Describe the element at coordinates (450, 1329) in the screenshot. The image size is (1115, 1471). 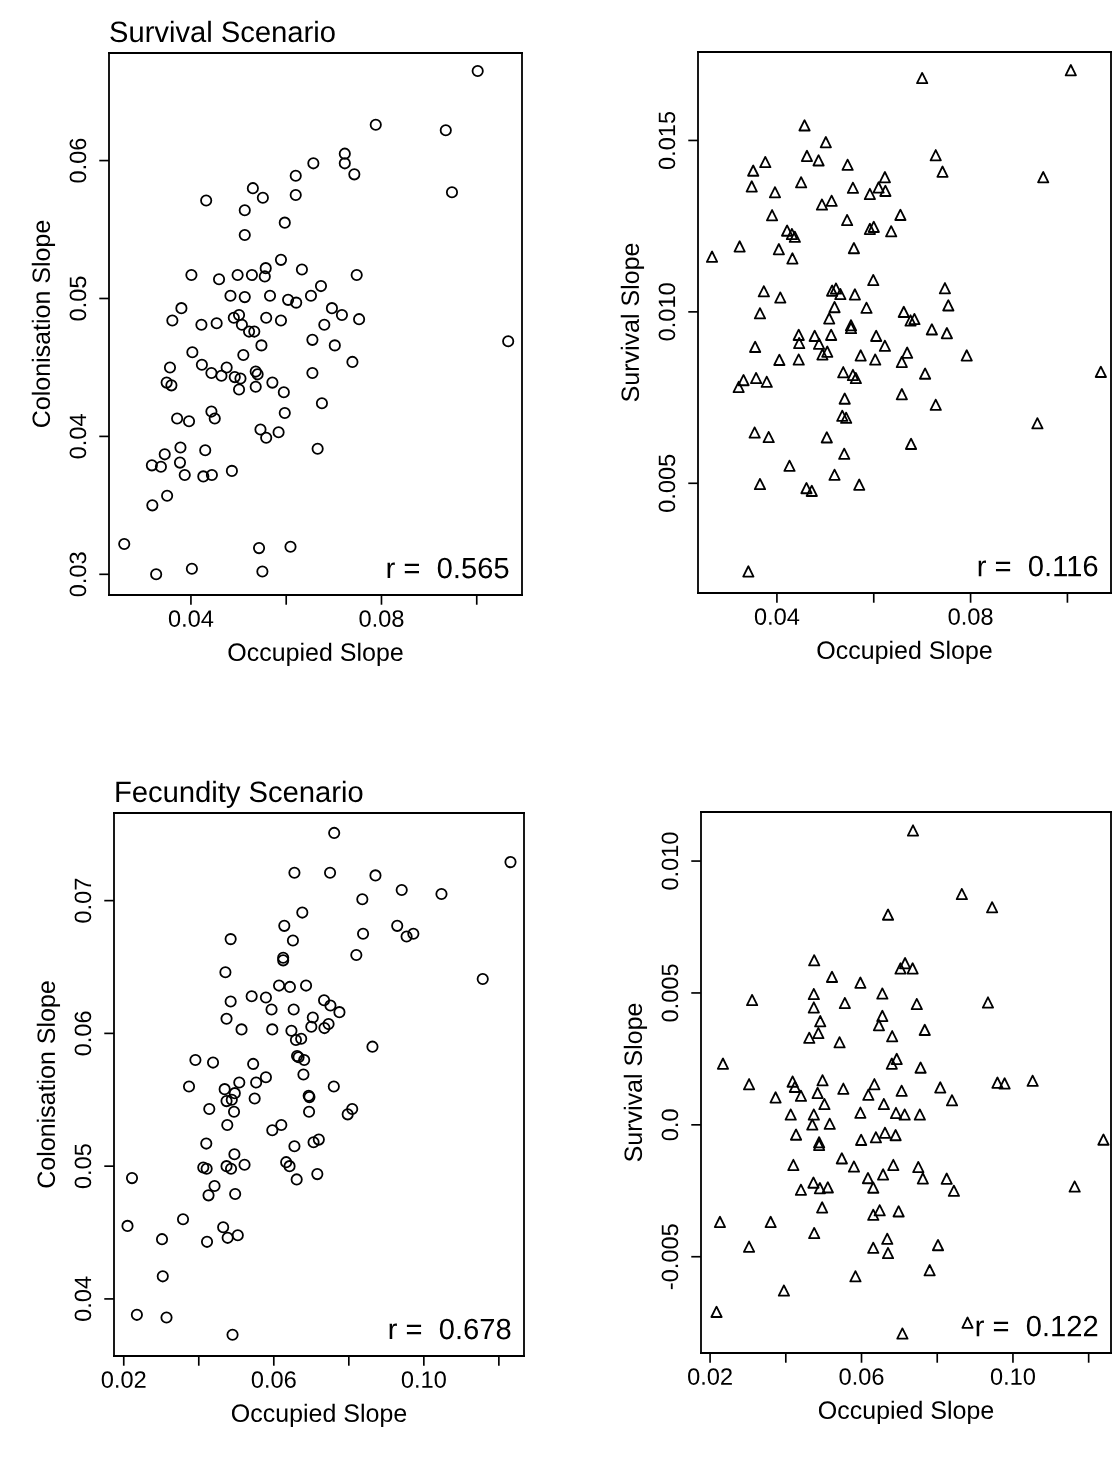
I see `annotation: r = 0.678` at that location.